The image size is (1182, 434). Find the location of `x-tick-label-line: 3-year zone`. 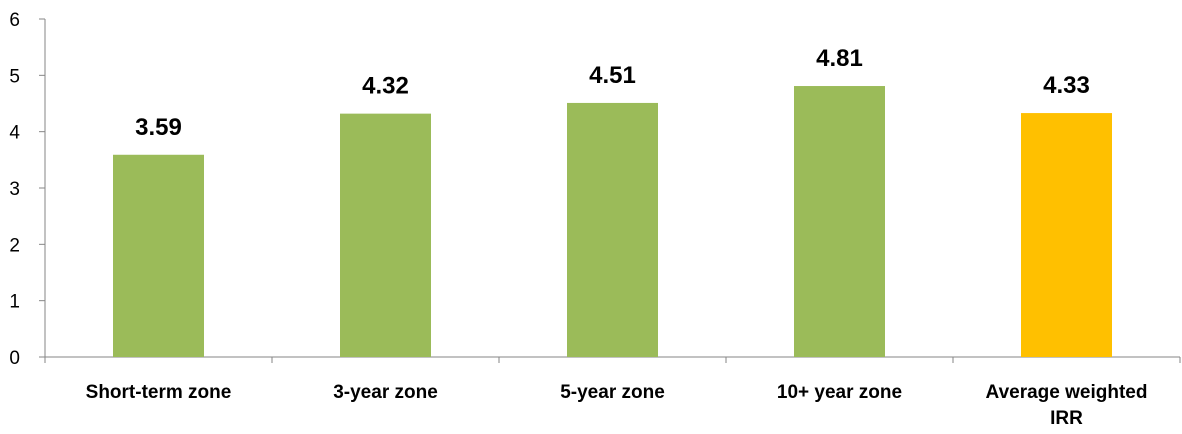

x-tick-label-line: 3-year zone is located at coordinates (385, 392).